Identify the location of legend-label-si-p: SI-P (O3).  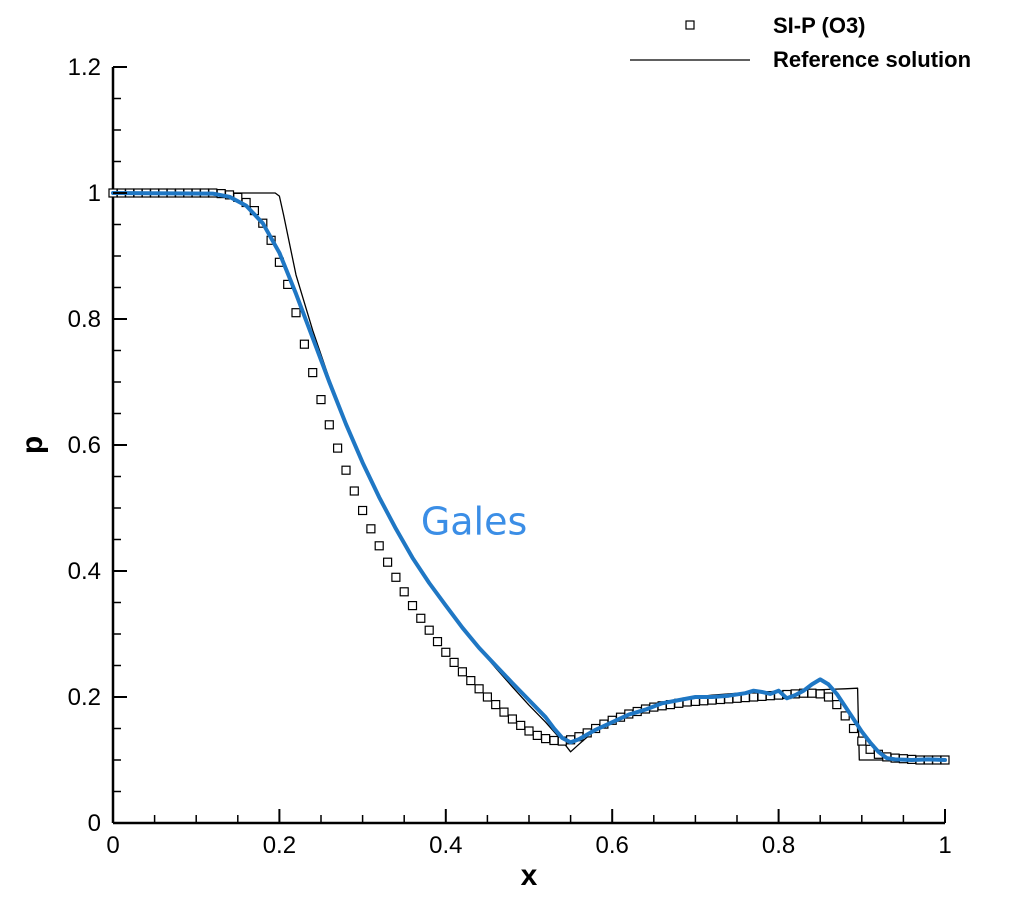
(819, 25).